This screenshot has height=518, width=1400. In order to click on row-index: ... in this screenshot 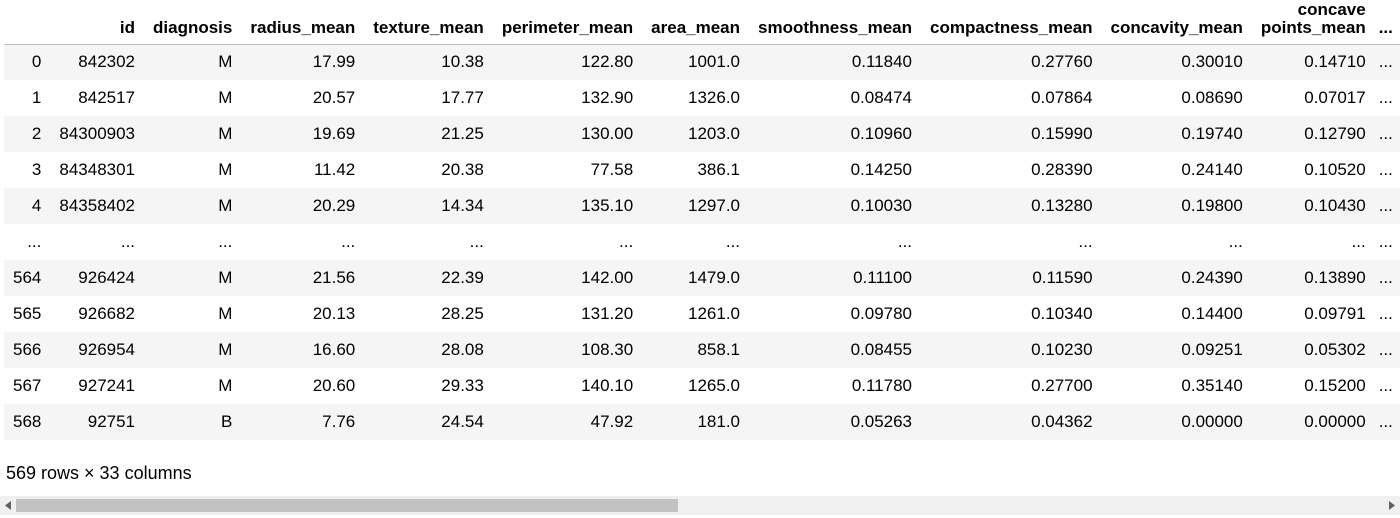, I will do `click(34, 241)`.